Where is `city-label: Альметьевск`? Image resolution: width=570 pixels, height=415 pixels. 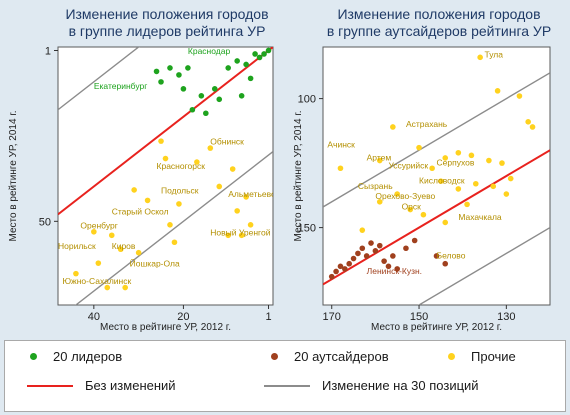 city-label: Альметьевск is located at coordinates (253, 194).